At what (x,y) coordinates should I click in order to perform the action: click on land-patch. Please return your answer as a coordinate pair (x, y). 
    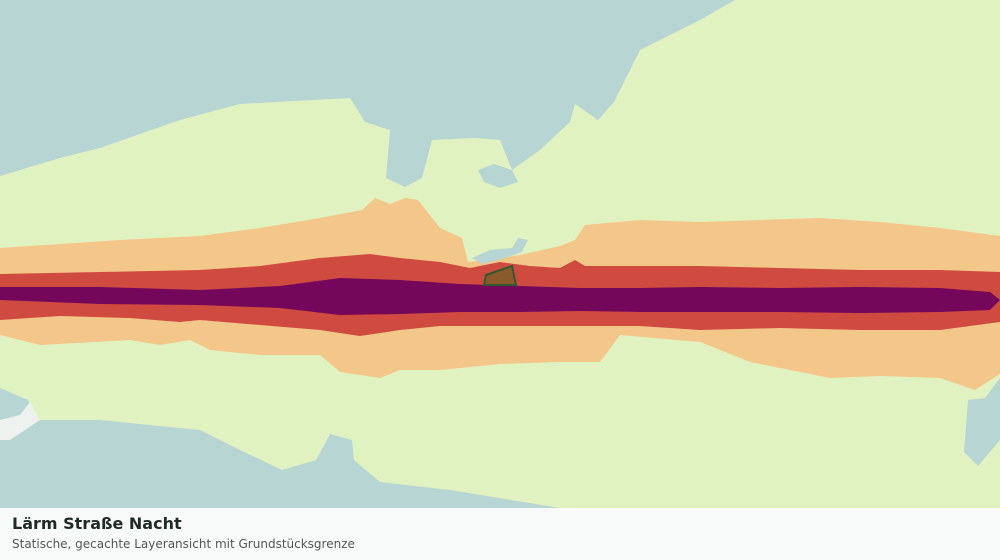
    Looking at the image, I should click on (20, 421).